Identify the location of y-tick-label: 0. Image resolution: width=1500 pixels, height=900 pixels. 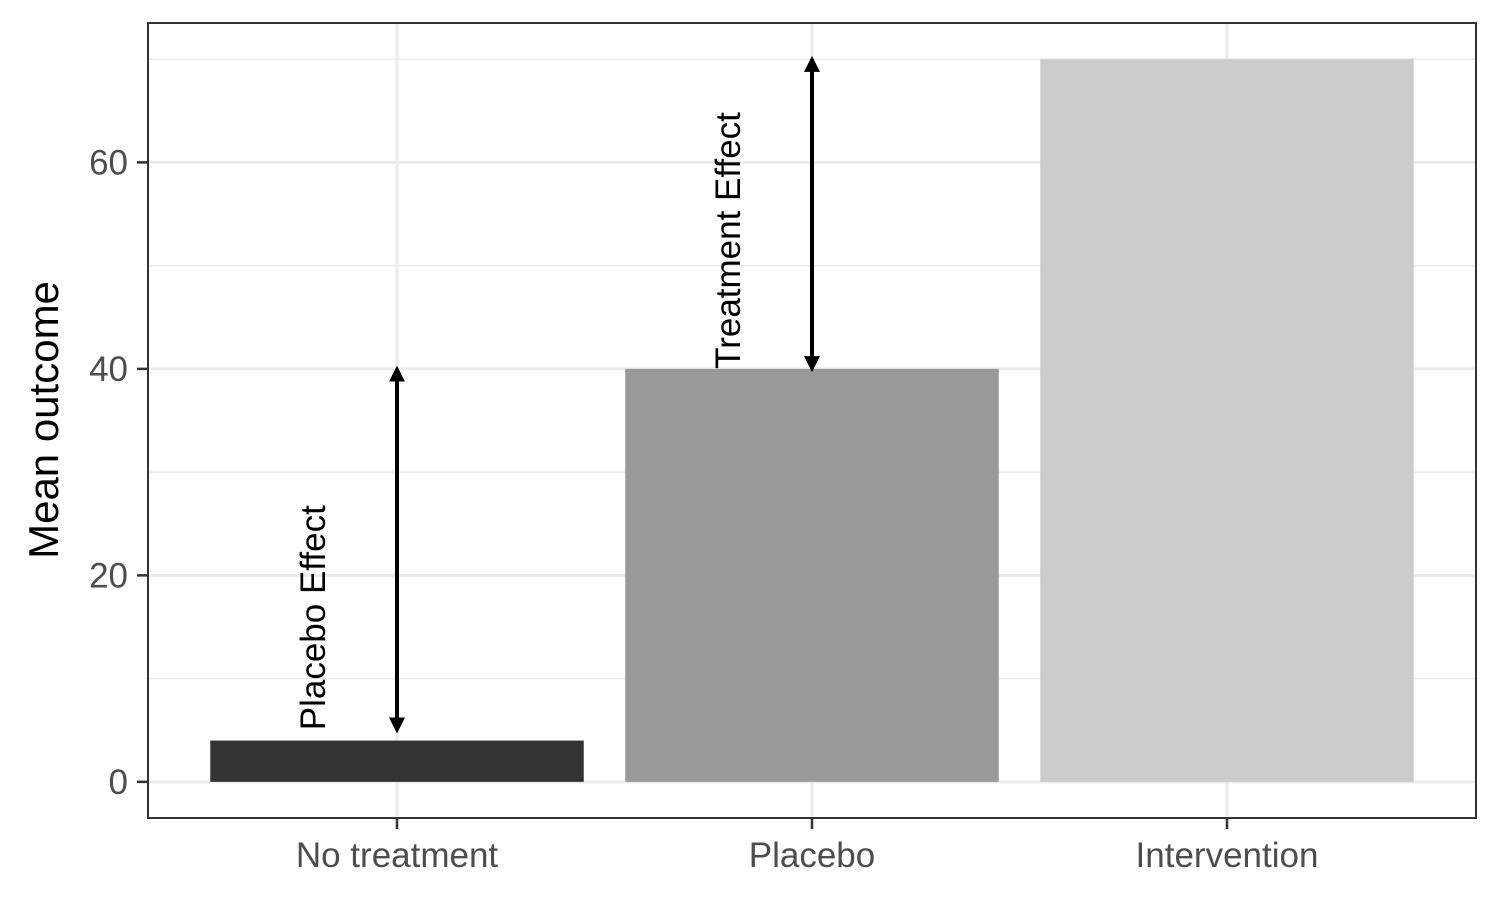
(118, 782).